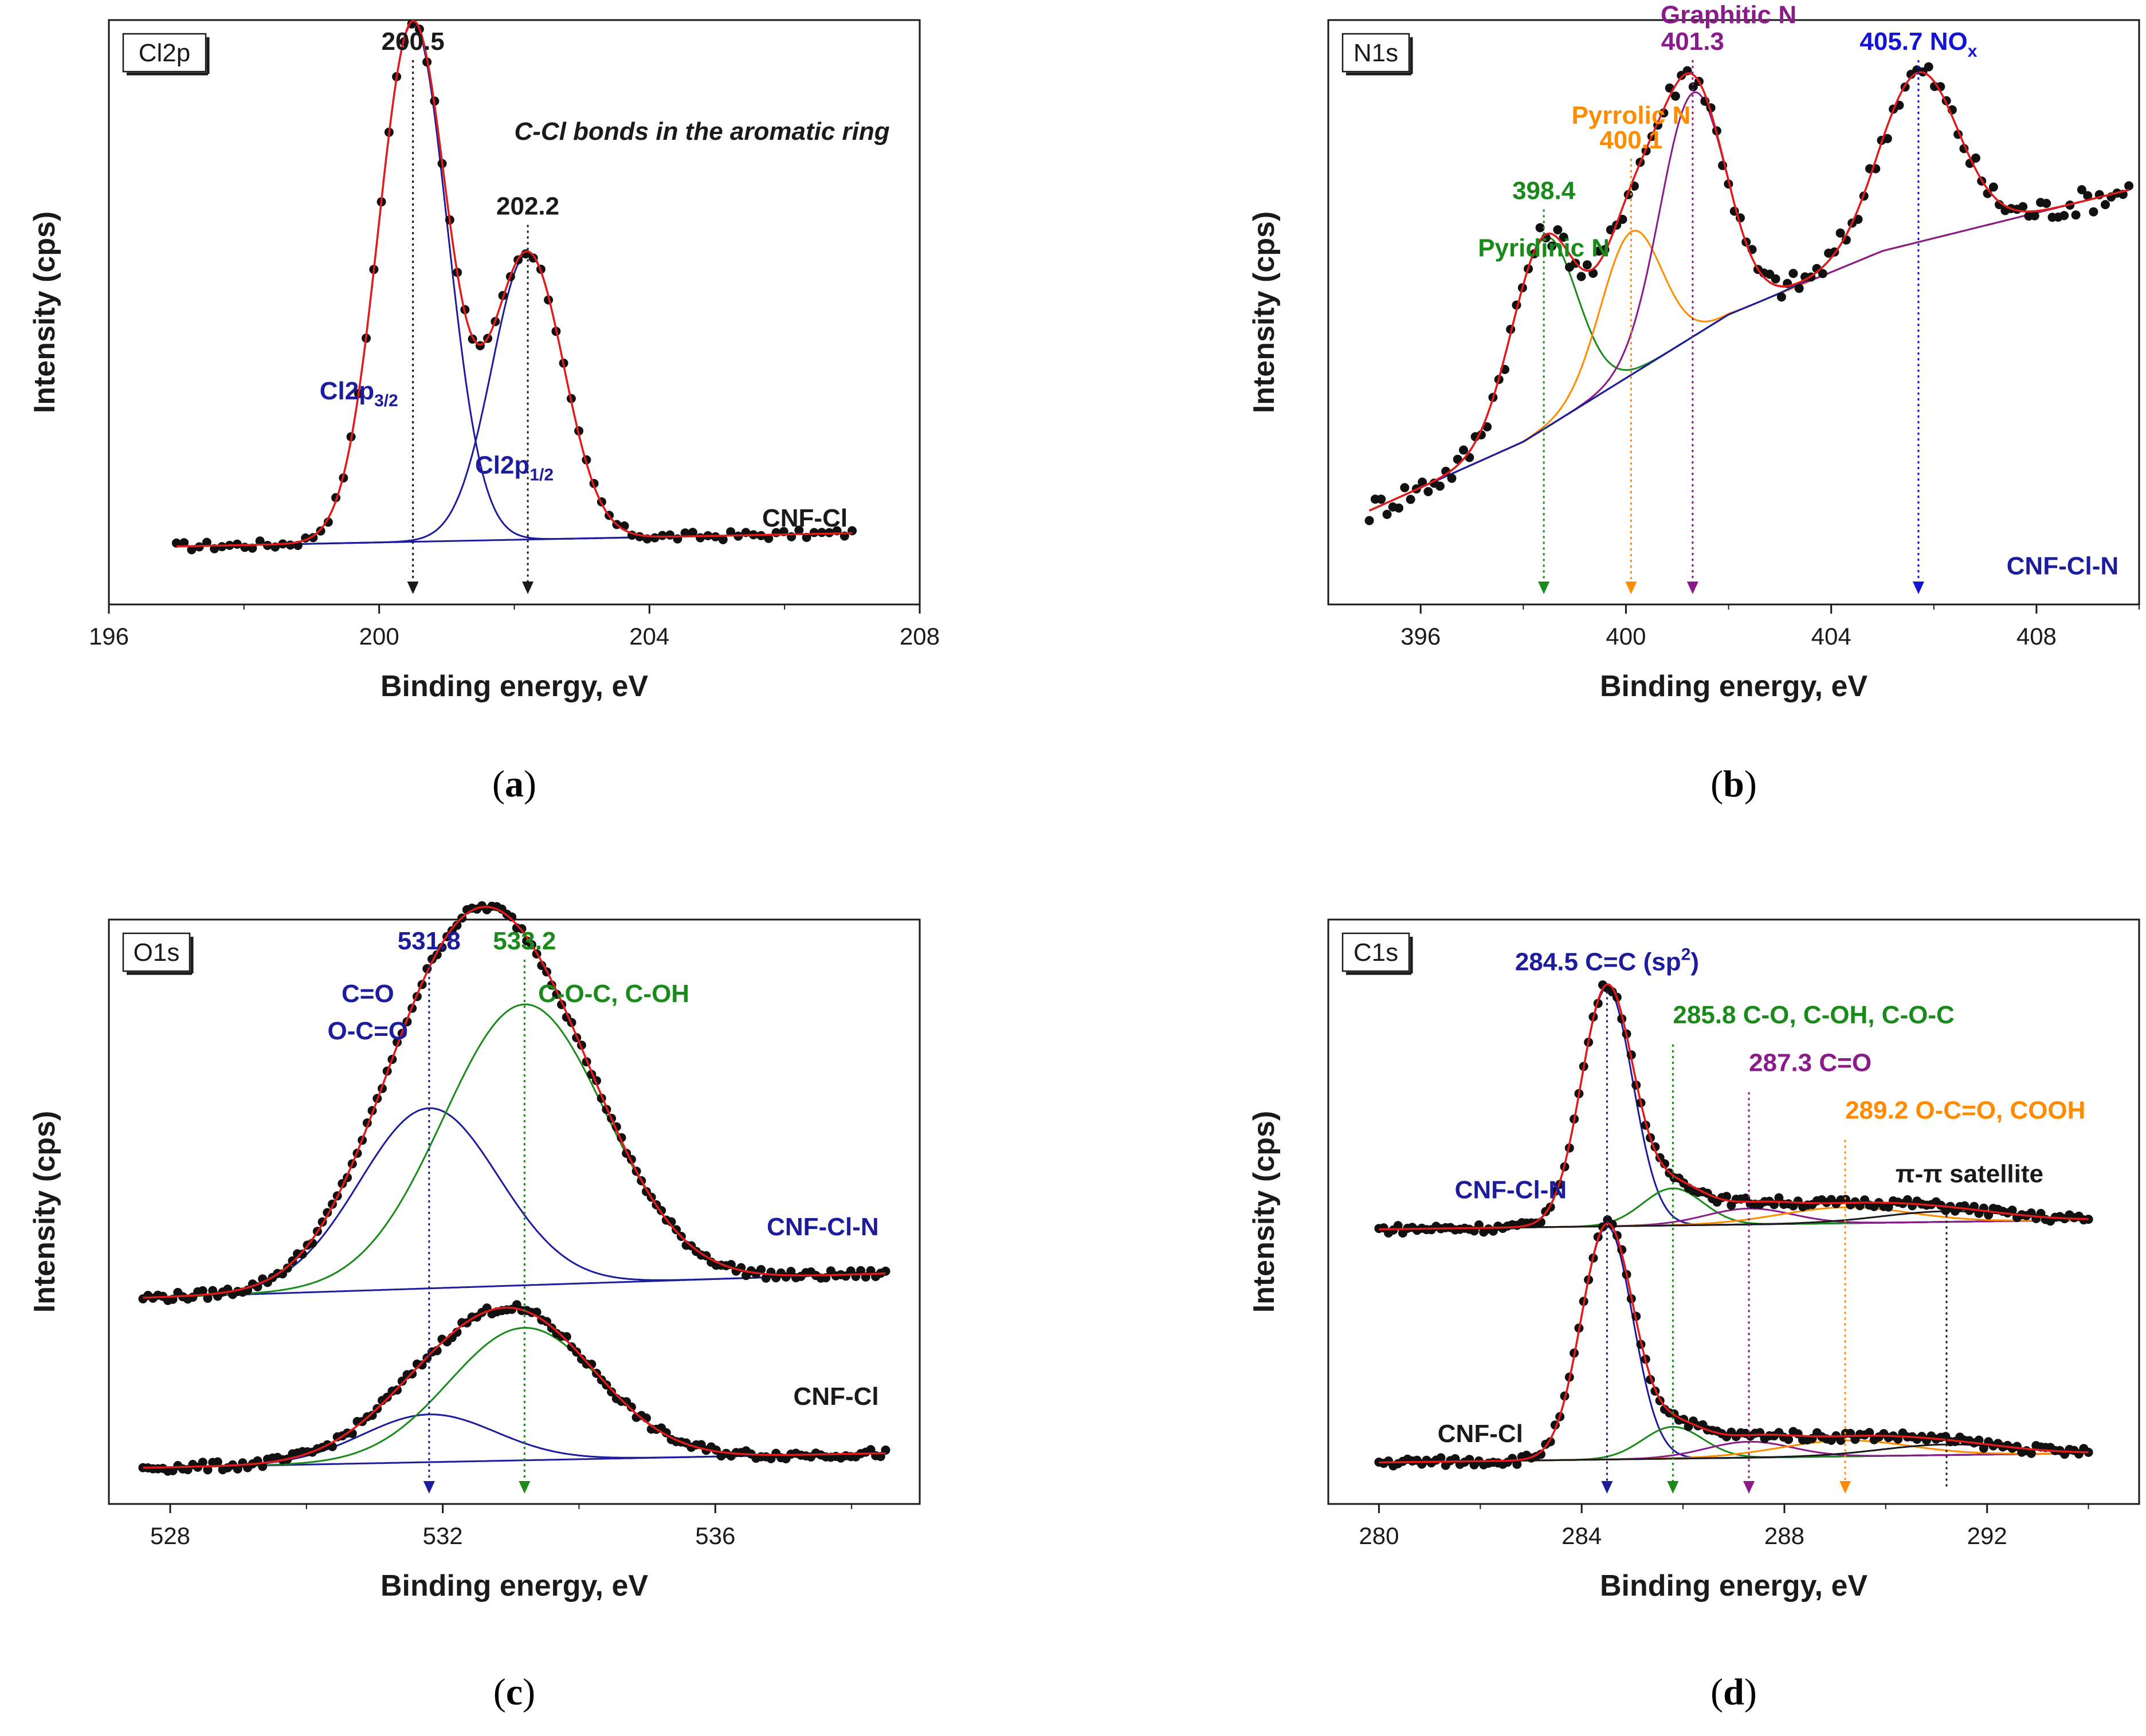  What do you see at coordinates (1729, 15) in the screenshot?
I see `annotation: Graphitic N` at bounding box center [1729, 15].